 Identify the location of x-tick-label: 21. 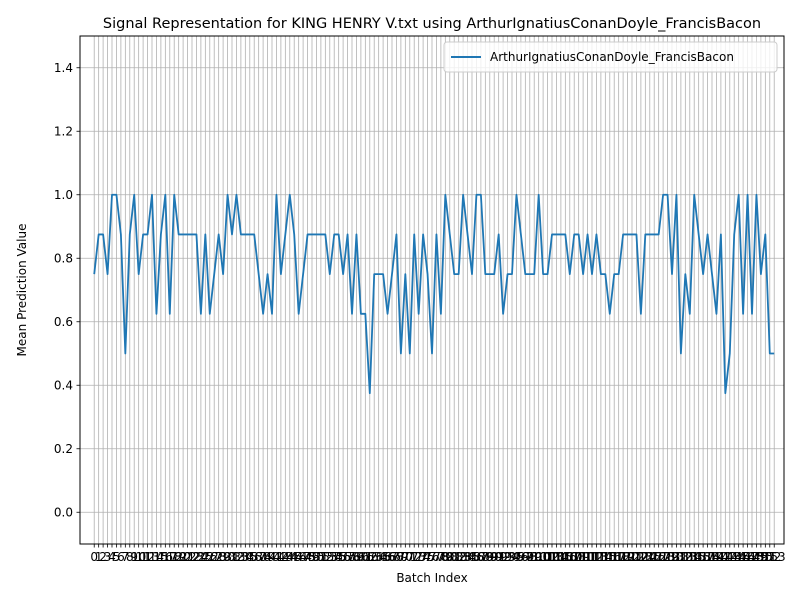
(187, 557).